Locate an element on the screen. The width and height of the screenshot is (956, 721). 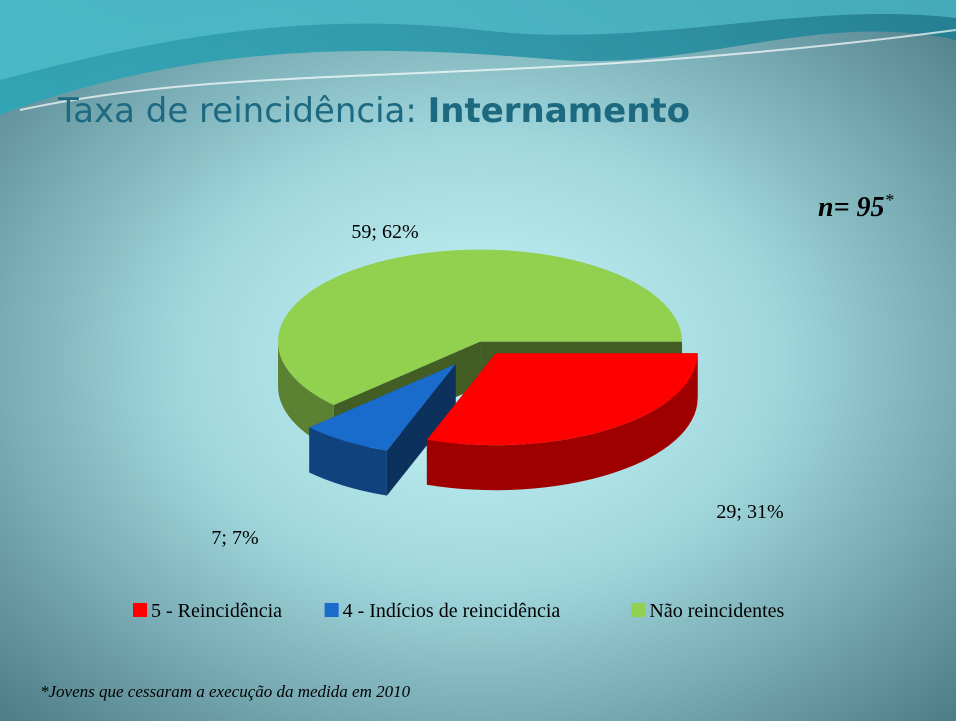
header-line is located at coordinates (487, 70).